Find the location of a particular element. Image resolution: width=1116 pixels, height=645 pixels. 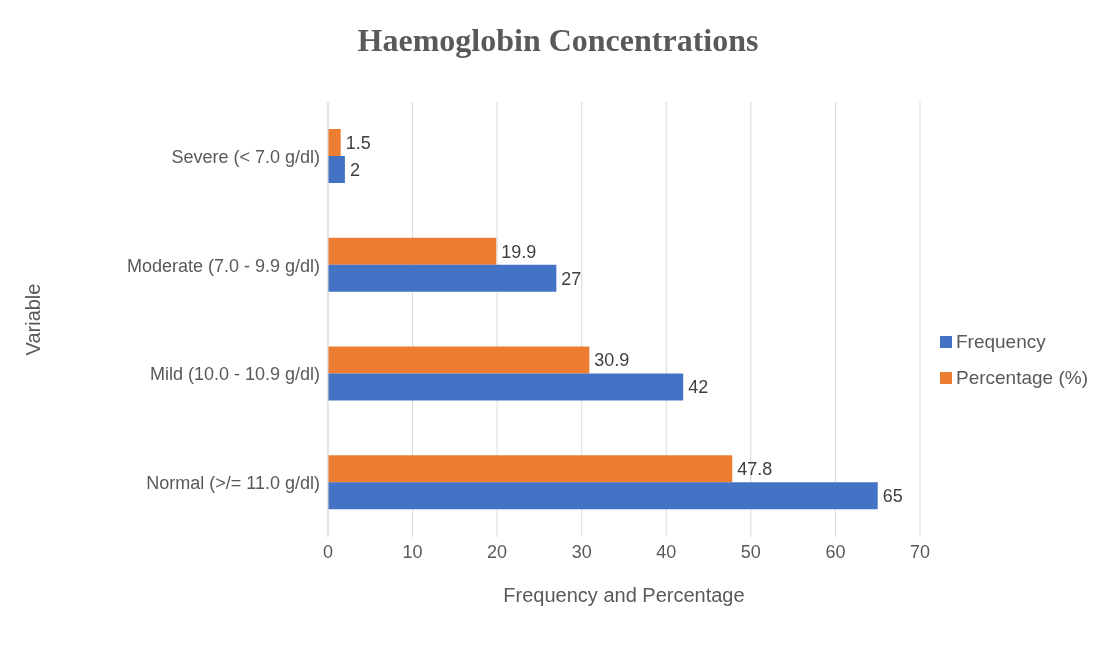

x-tick-label: 60 is located at coordinates (835, 551).